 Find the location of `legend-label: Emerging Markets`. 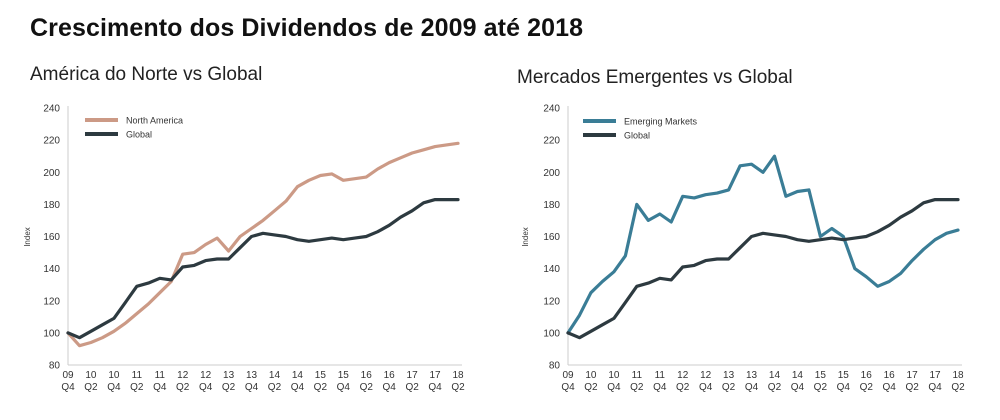

legend-label: Emerging Markets is located at coordinates (661, 122).